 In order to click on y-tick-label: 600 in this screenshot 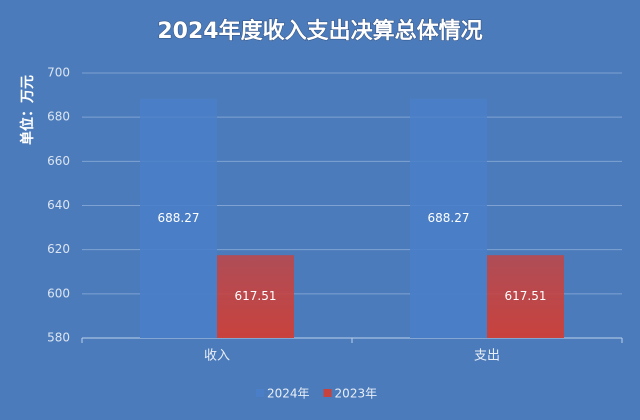, I will do `click(58, 293)`.